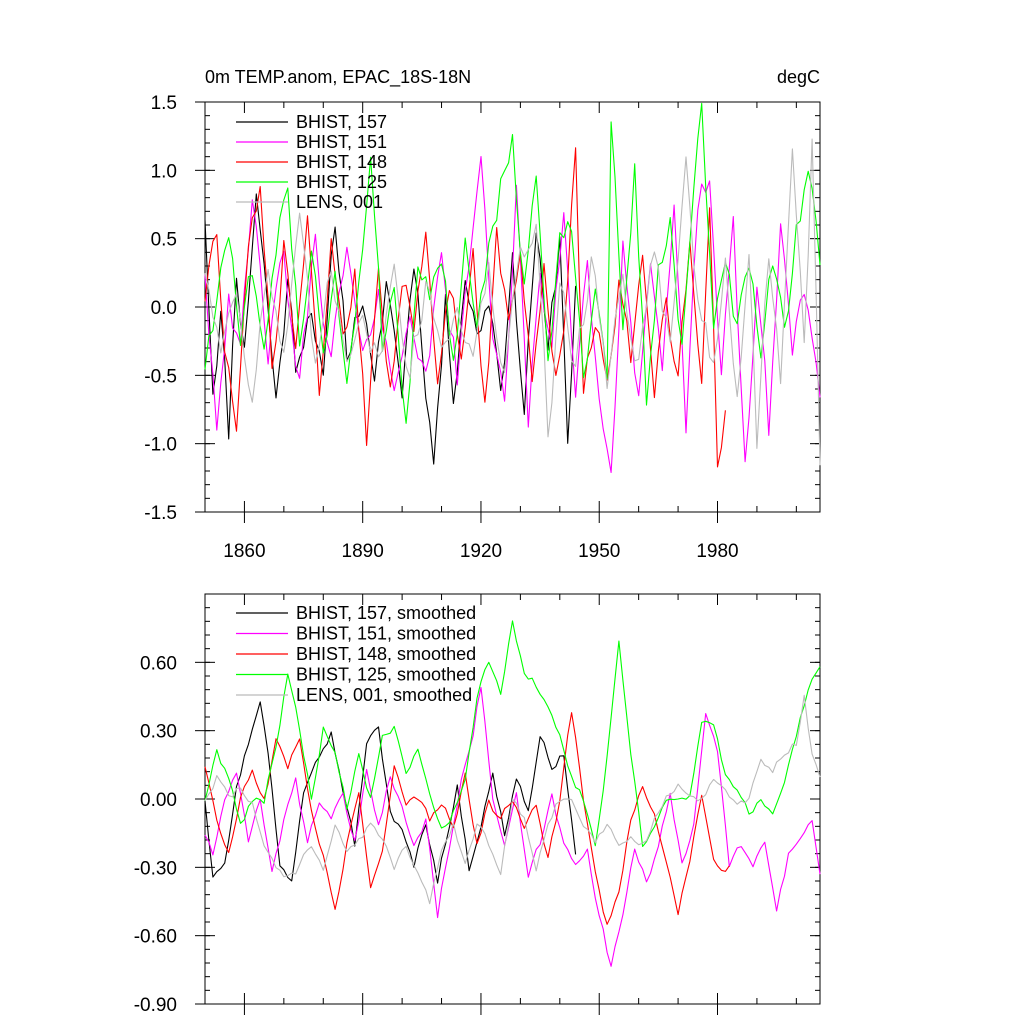 The image size is (1024, 1024). What do you see at coordinates (155, 937) in the screenshot?
I see `bot-y-tick-label: -0.60` at bounding box center [155, 937].